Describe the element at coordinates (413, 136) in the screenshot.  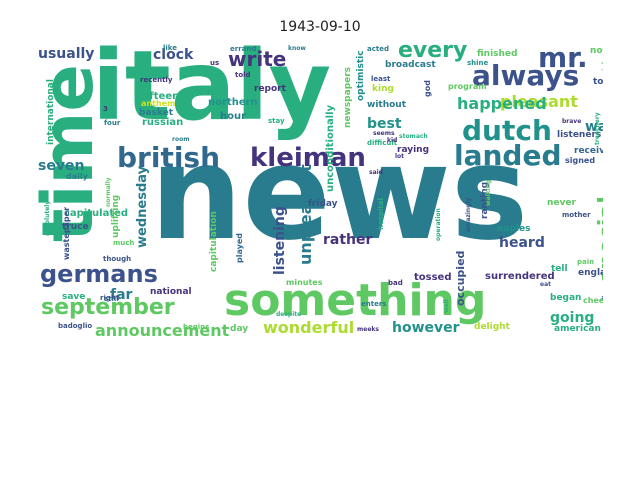
I see `cloud-word: stomach` at that location.